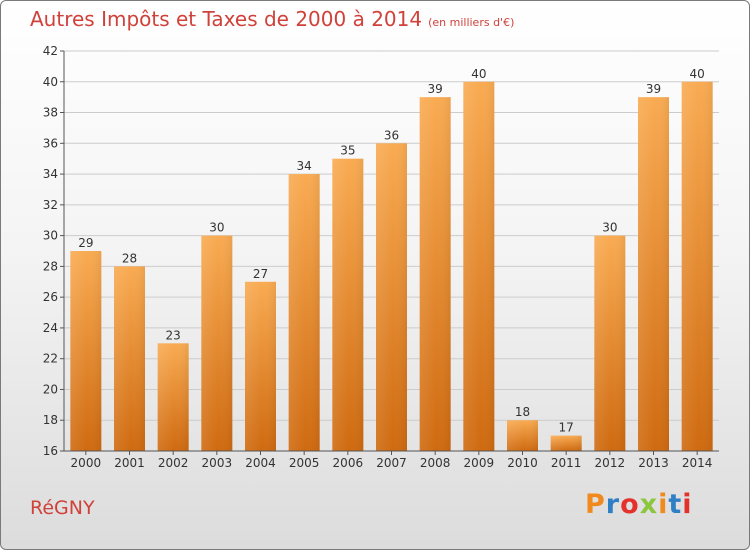  What do you see at coordinates (566, 443) in the screenshot?
I see `bar-shine-2011` at bounding box center [566, 443].